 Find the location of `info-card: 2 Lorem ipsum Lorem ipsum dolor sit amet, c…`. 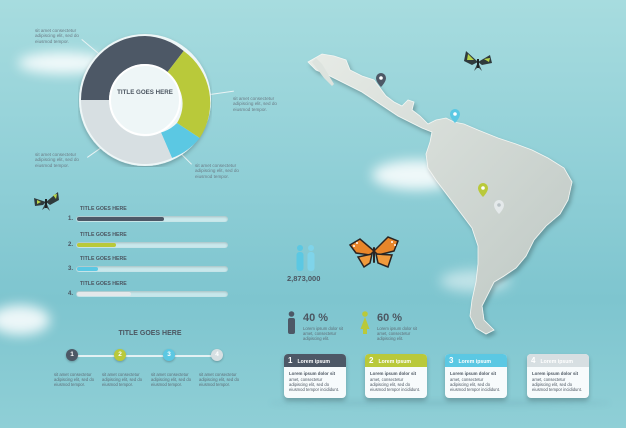

info-card: 2 Lorem ipsum Lorem ipsum dolor sit amet, c… is located at coordinates (396, 376).